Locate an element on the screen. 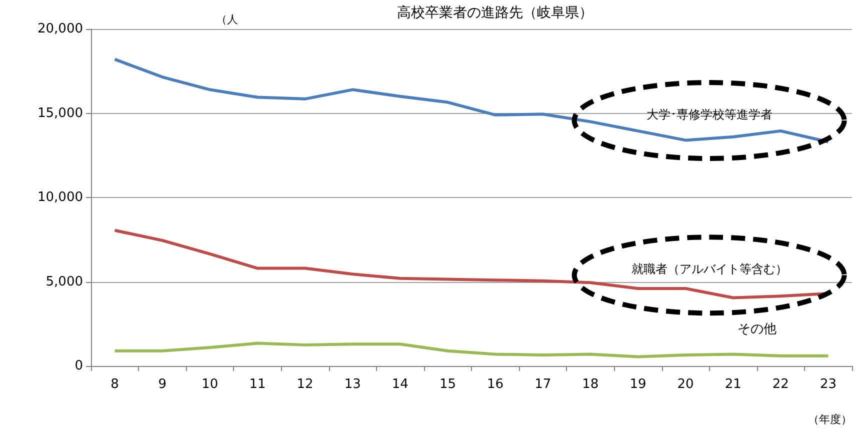  y-axis-title: （人 is located at coordinates (227, 19).